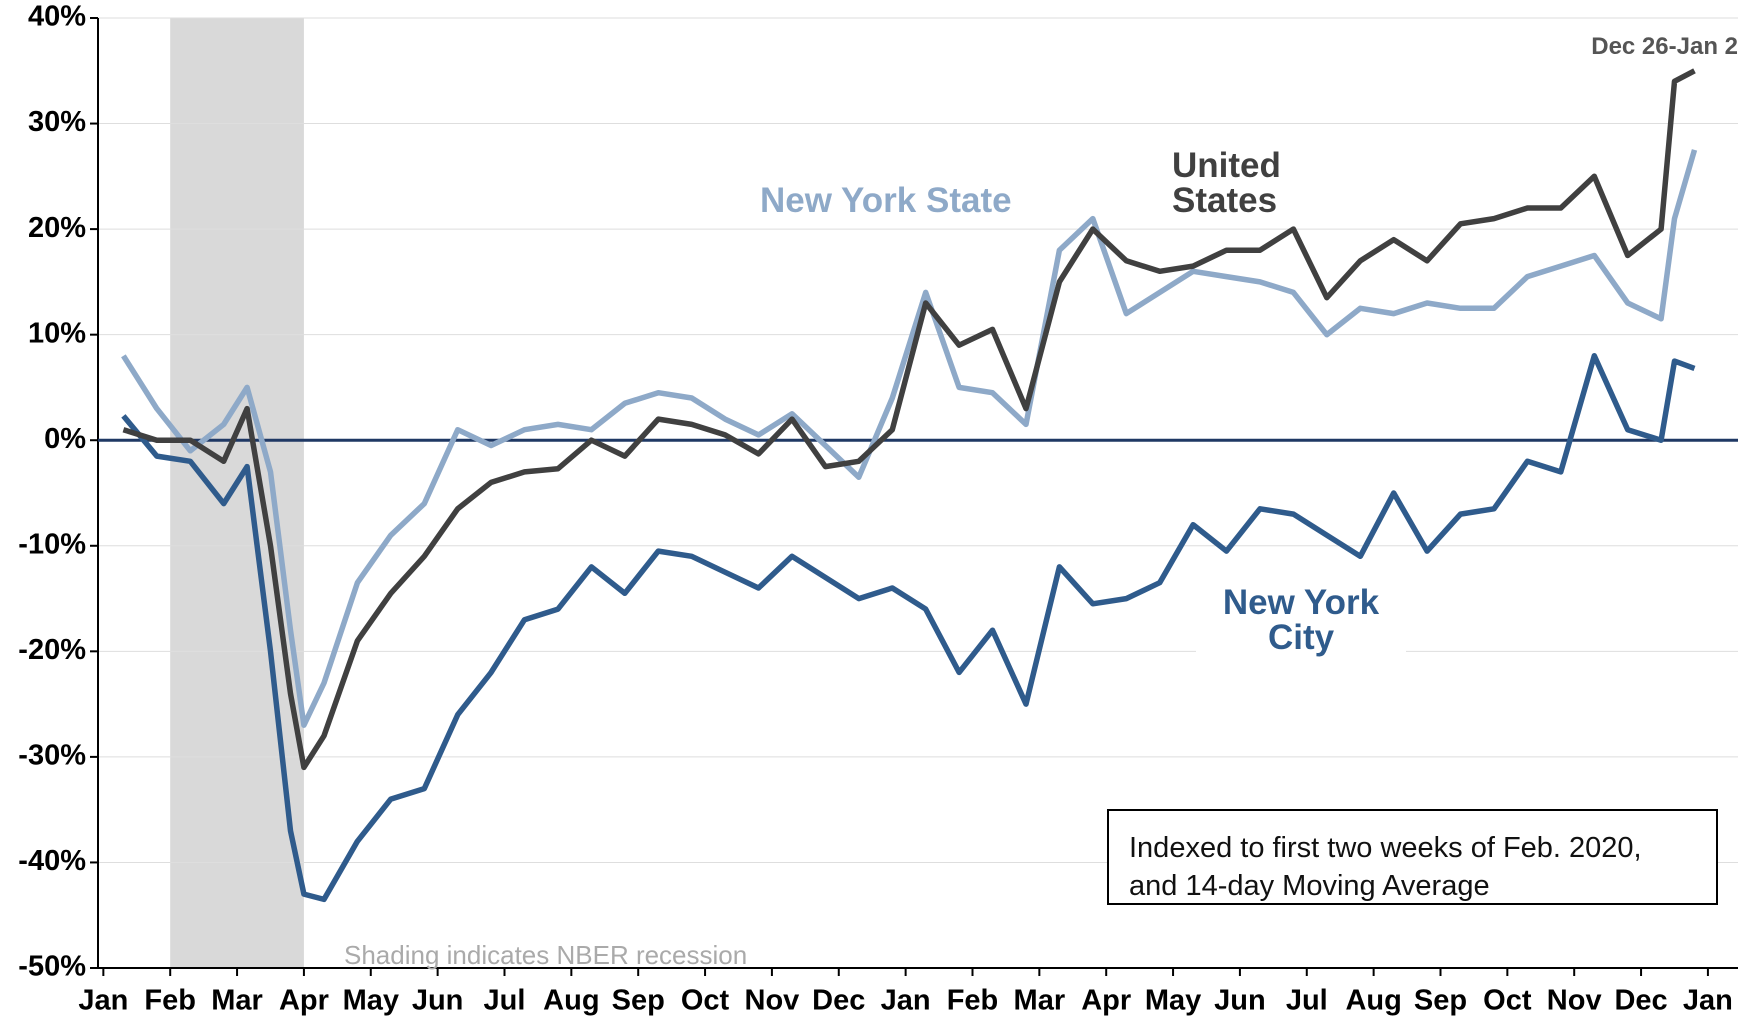  I want to click on shading-label: Shading indicates NBER recession, so click(546, 955).